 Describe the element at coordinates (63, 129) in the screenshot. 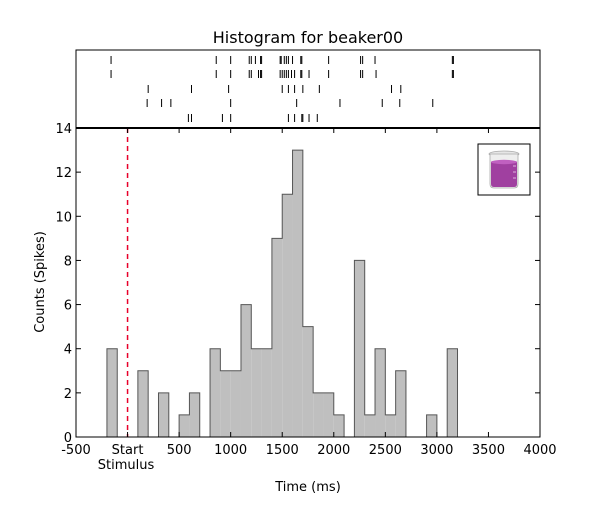

I see `y-tick-label: 14` at that location.